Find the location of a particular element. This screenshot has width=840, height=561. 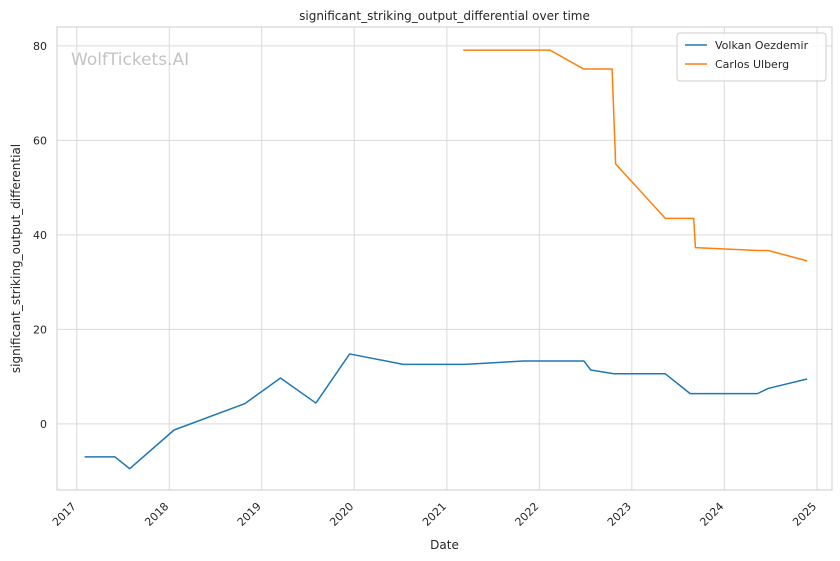

y-tick-label: 0 is located at coordinates (43, 424).